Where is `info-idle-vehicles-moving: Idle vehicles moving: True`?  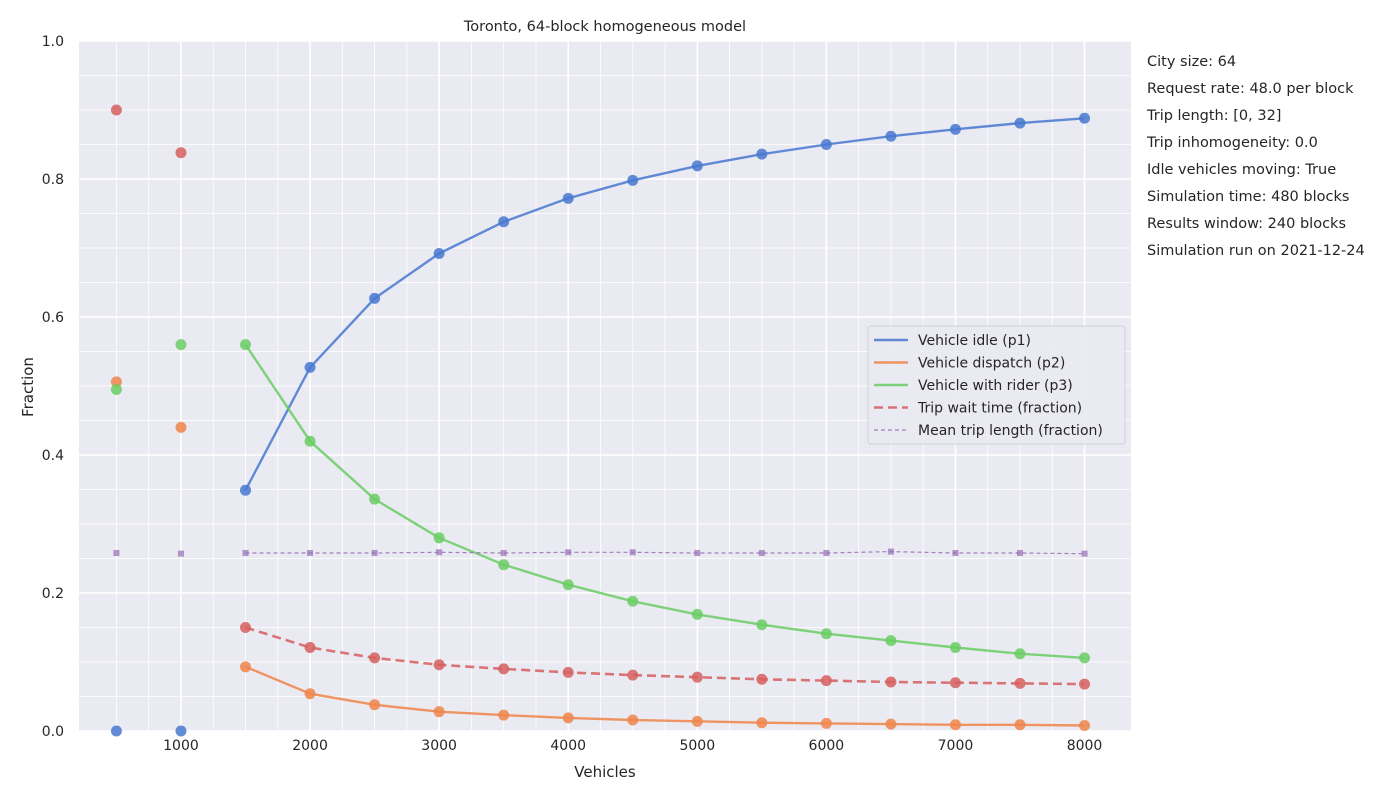
info-idle-vehicles-moving: Idle vehicles moving: True is located at coordinates (1242, 170).